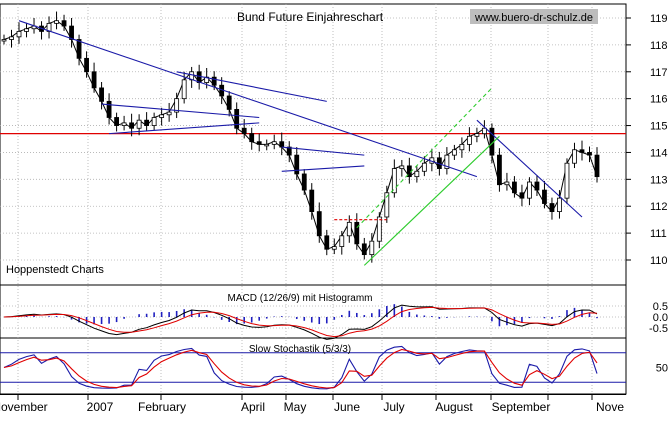 This screenshot has height=441, width=672. Describe the element at coordinates (659, 100) in the screenshot. I see `y-label: 116` at that location.